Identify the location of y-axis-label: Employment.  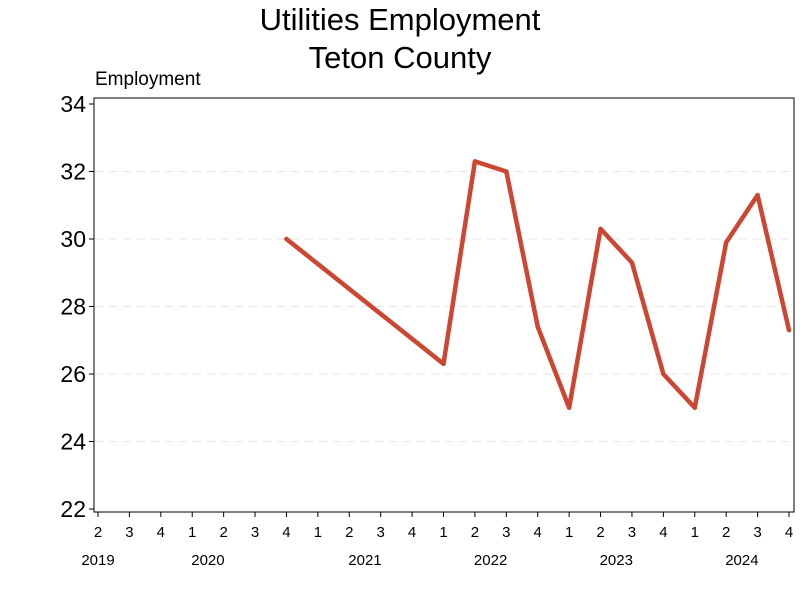
(148, 79).